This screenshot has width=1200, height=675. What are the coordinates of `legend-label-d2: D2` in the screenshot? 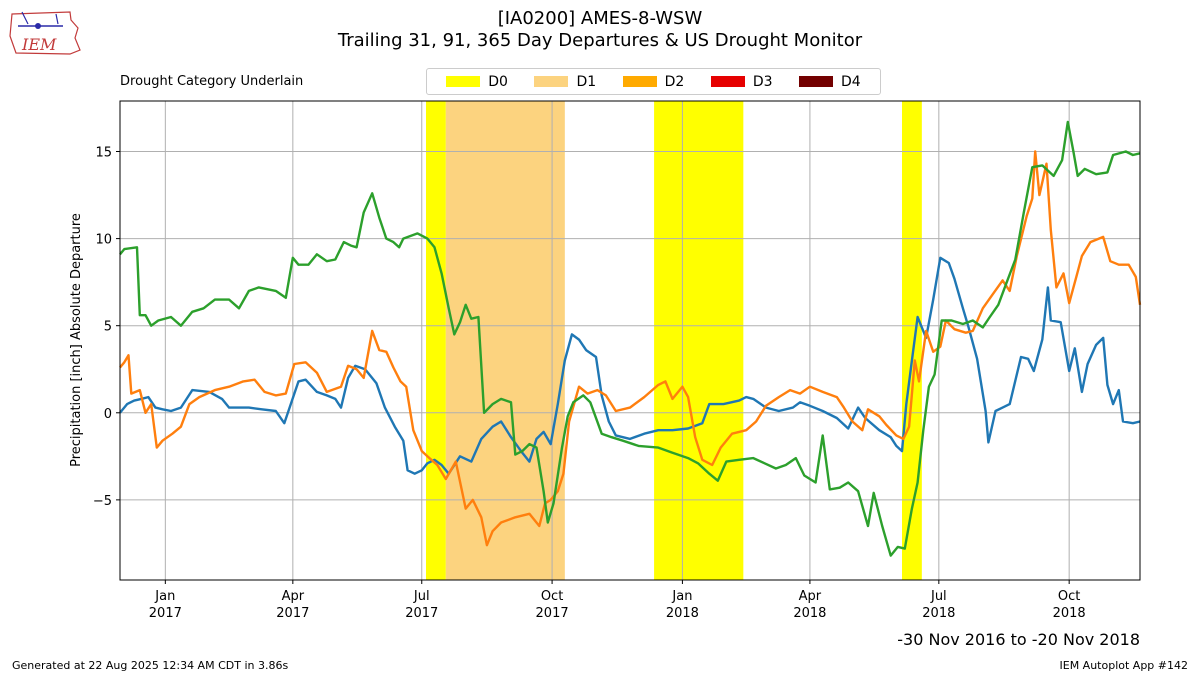 It's located at (674, 81).